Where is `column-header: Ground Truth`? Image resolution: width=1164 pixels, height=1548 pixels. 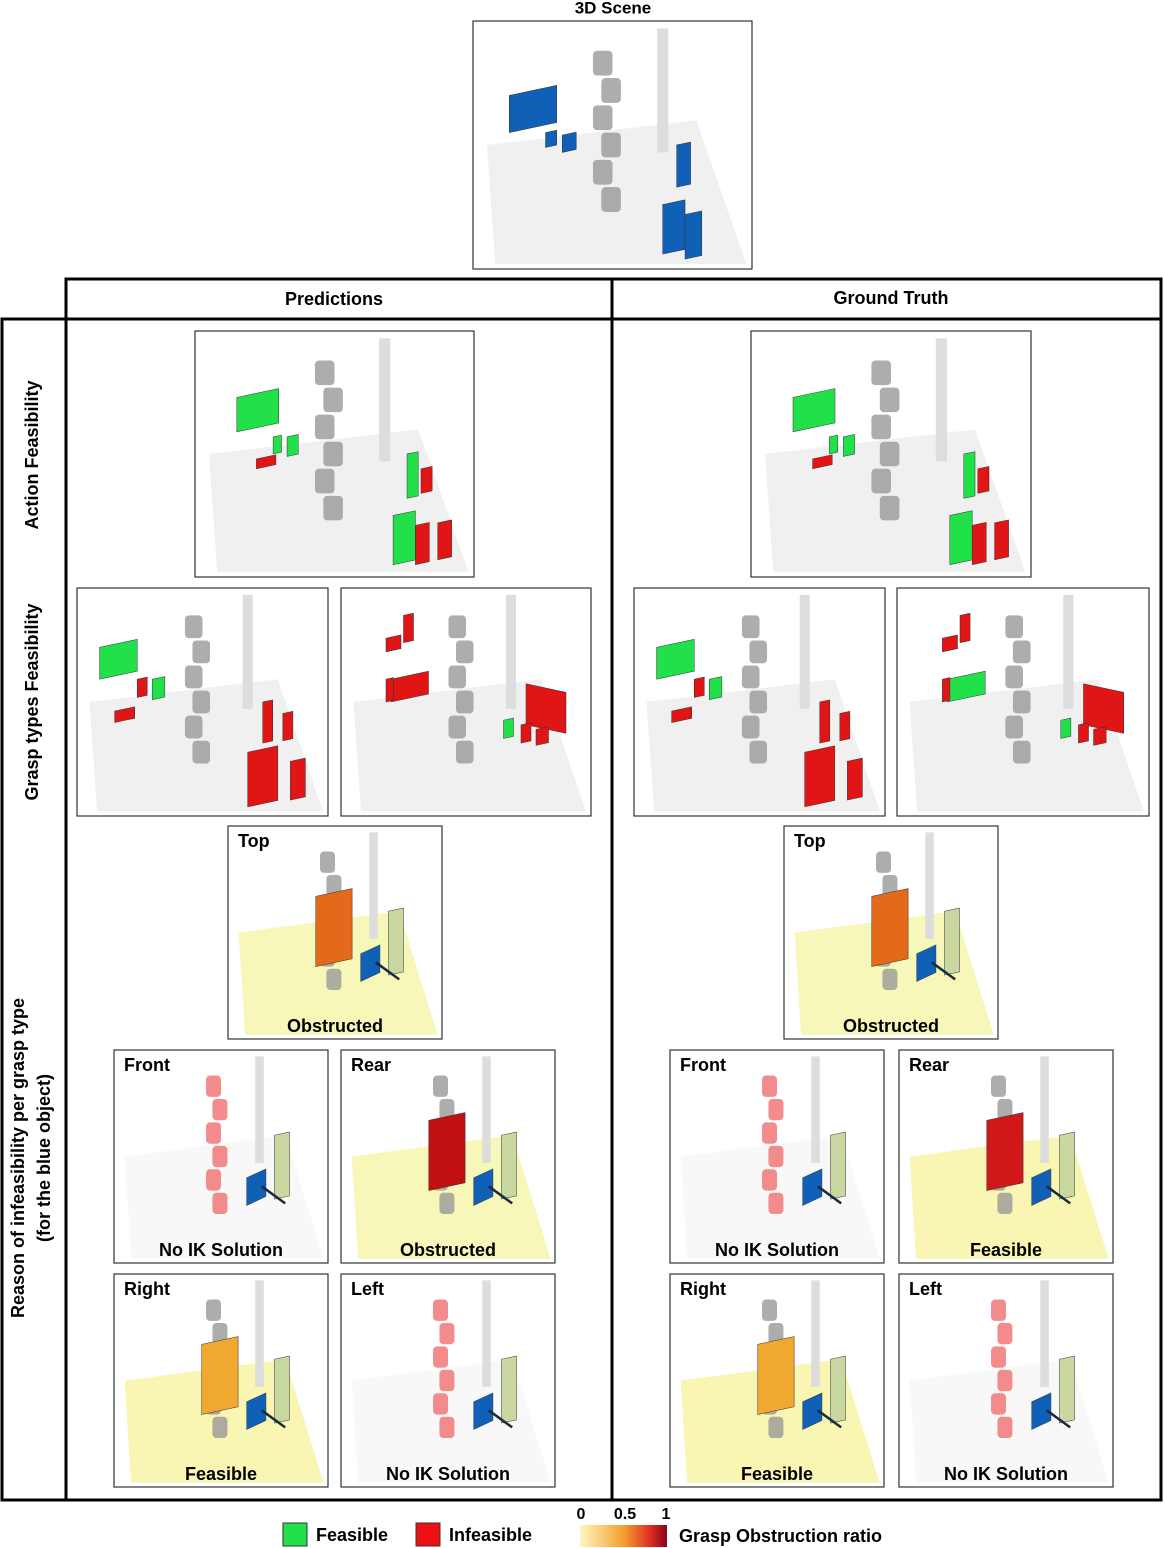
column-header: Ground Truth is located at coordinates (891, 298).